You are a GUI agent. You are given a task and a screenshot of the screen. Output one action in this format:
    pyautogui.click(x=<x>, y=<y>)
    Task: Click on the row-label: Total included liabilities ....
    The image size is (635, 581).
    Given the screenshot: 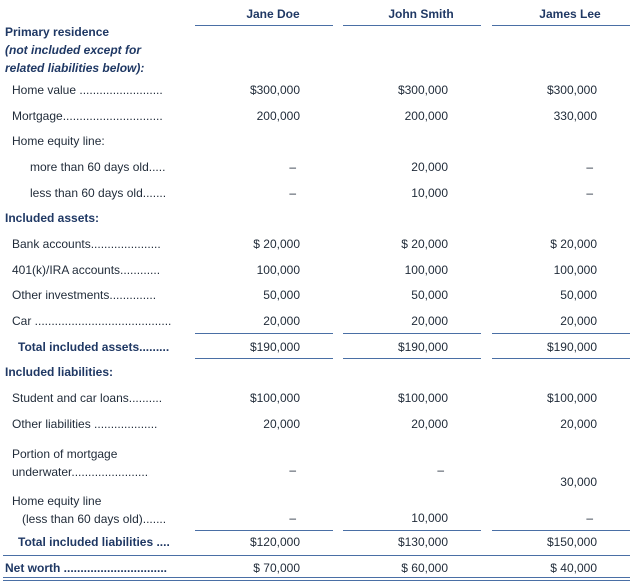 What is the action you would take?
    pyautogui.click(x=94, y=542)
    